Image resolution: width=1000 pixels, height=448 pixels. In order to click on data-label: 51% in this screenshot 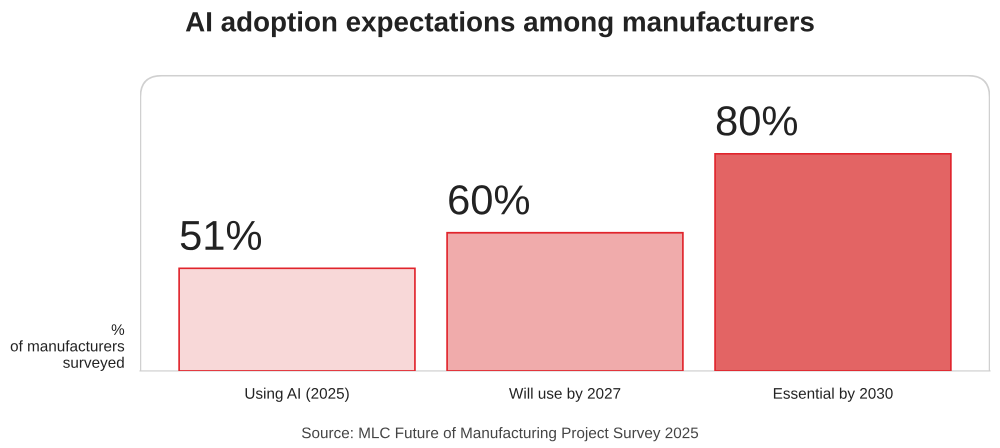, I will do `click(221, 235)`.